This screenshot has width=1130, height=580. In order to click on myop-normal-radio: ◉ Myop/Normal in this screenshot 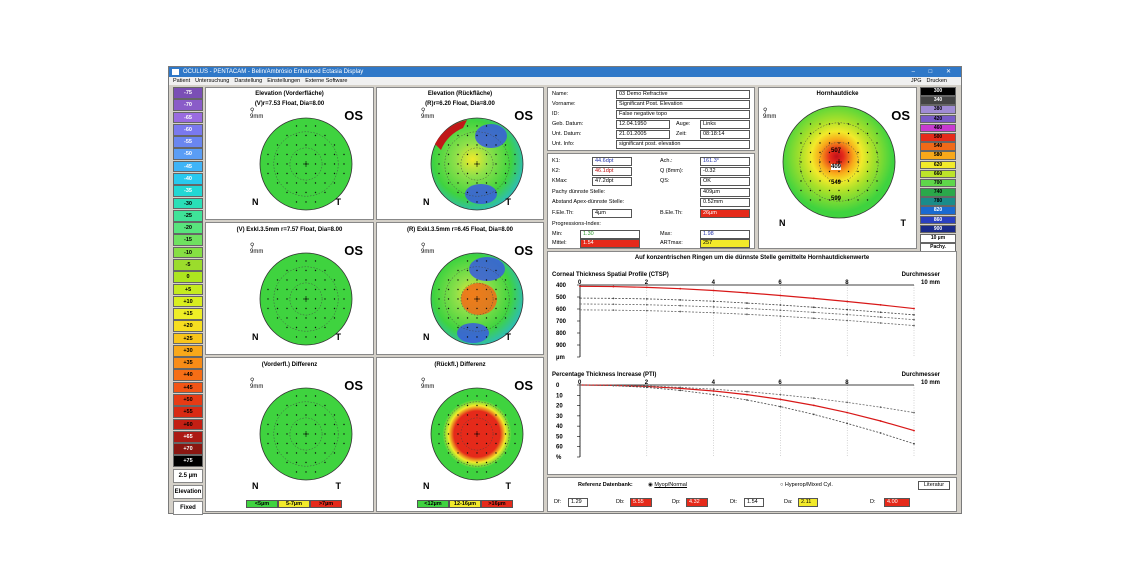, I will do `click(668, 485)`.